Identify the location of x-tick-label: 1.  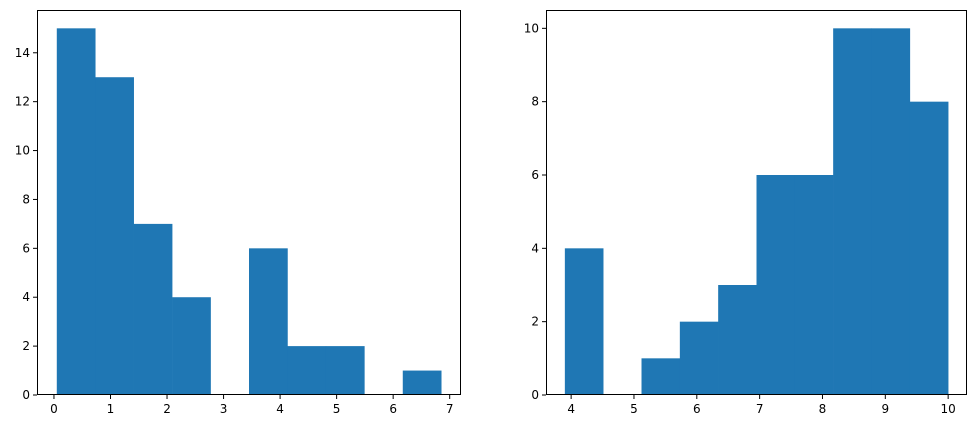
(111, 409).